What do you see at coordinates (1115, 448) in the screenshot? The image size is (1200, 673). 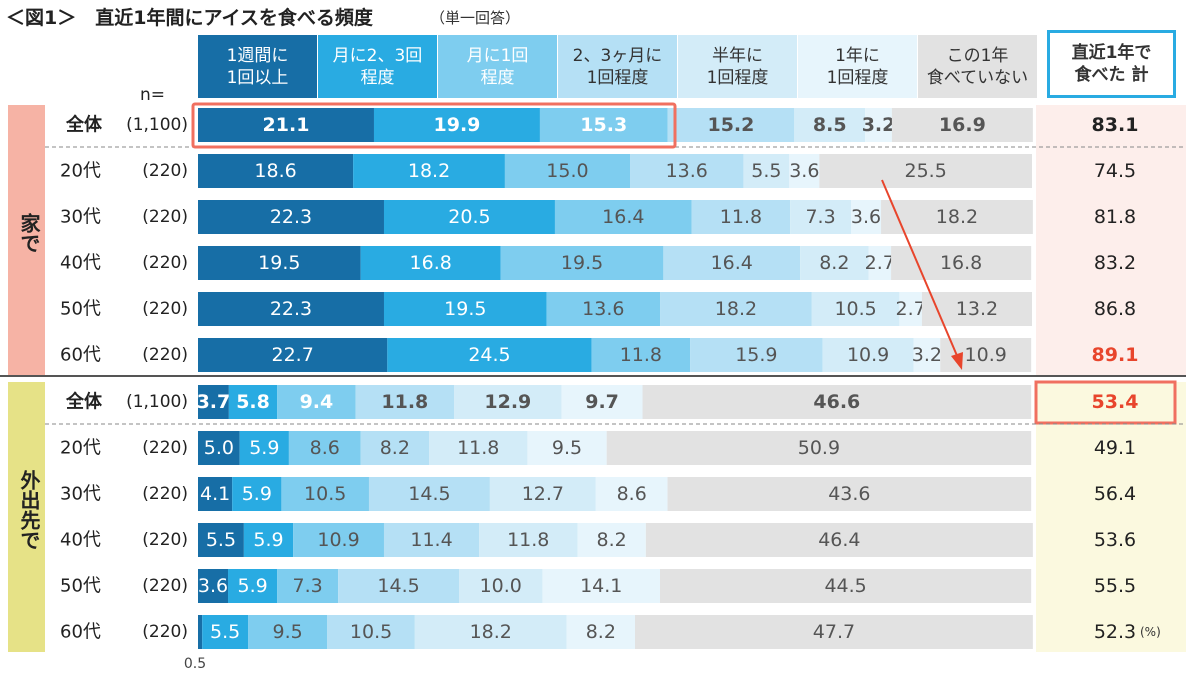 I see `total-value: 49.1` at bounding box center [1115, 448].